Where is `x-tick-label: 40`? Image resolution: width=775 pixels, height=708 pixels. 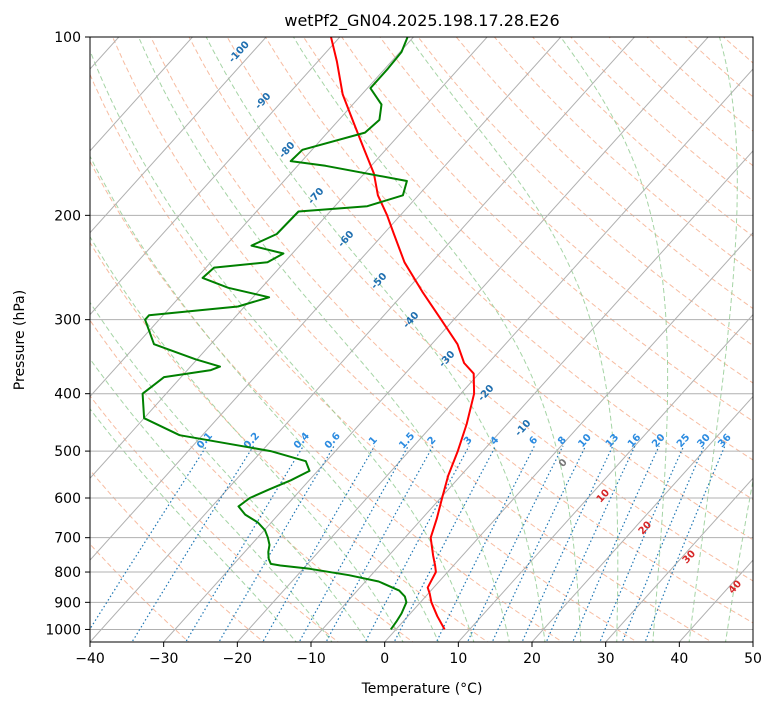
x-tick-label: 40 is located at coordinates (679, 659).